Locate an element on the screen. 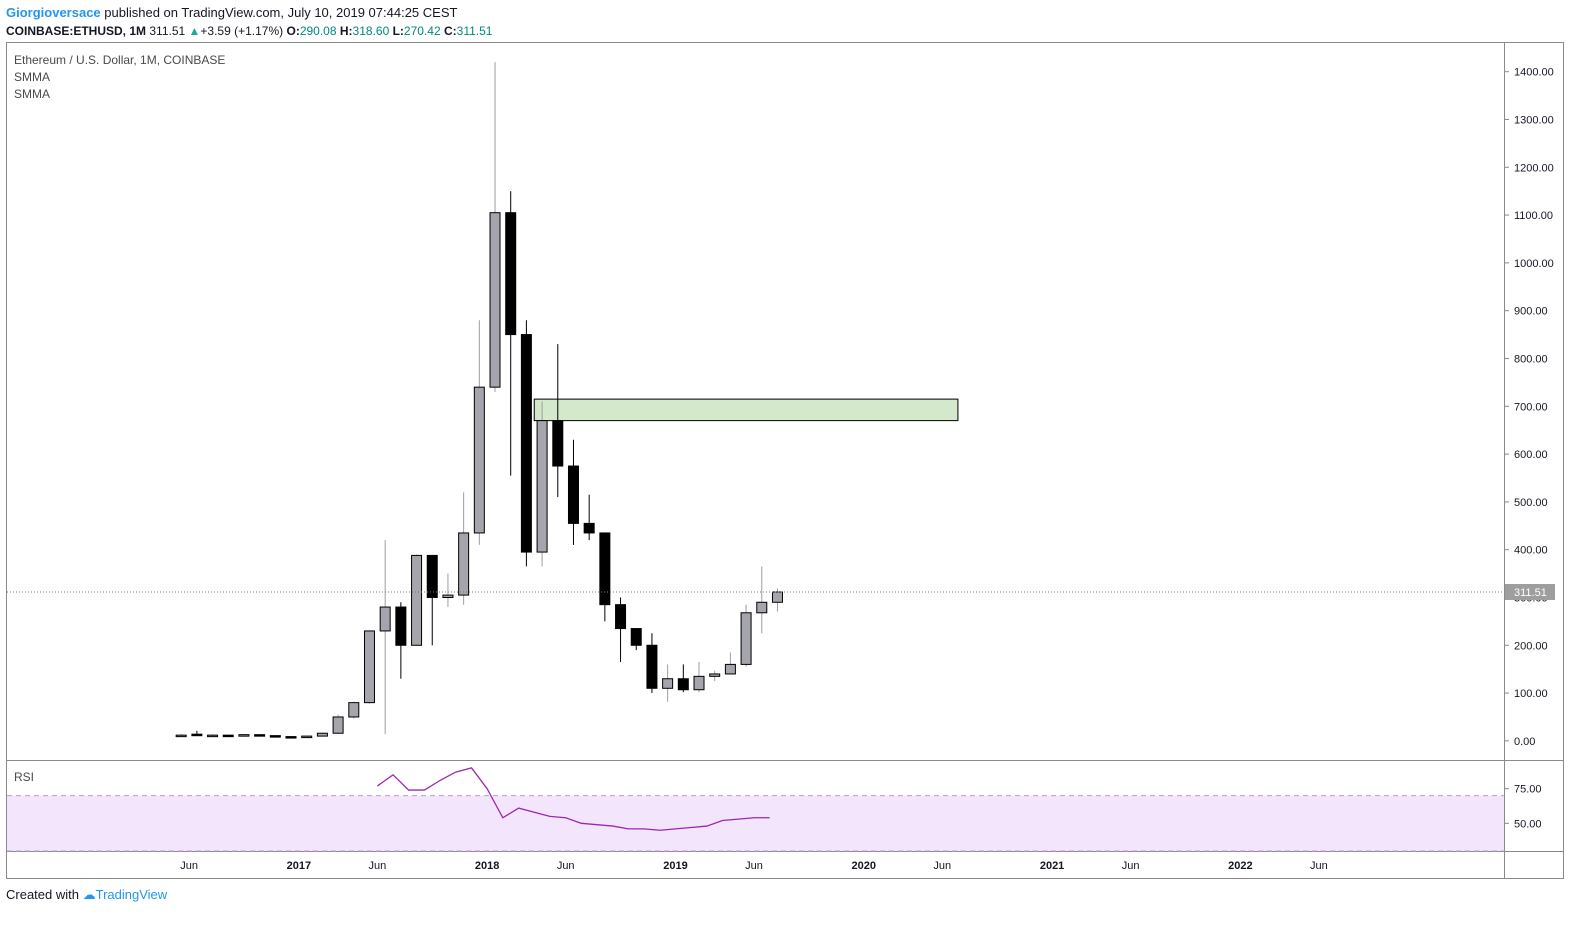 The height and width of the screenshot is (927, 1590). tradingview-logo-icon: ☁ is located at coordinates (89, 894).